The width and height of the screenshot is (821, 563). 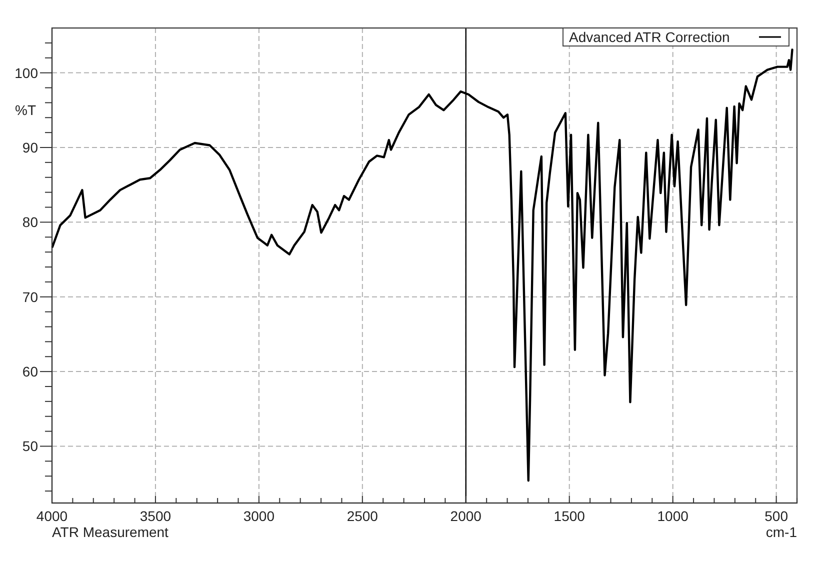 I want to click on text: ATR Measurement, so click(x=110, y=532).